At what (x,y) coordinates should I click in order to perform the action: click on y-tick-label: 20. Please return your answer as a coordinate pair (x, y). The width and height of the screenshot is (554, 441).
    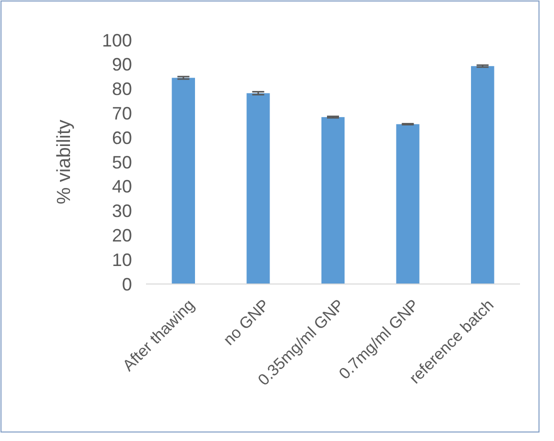
    Looking at the image, I should click on (122, 236).